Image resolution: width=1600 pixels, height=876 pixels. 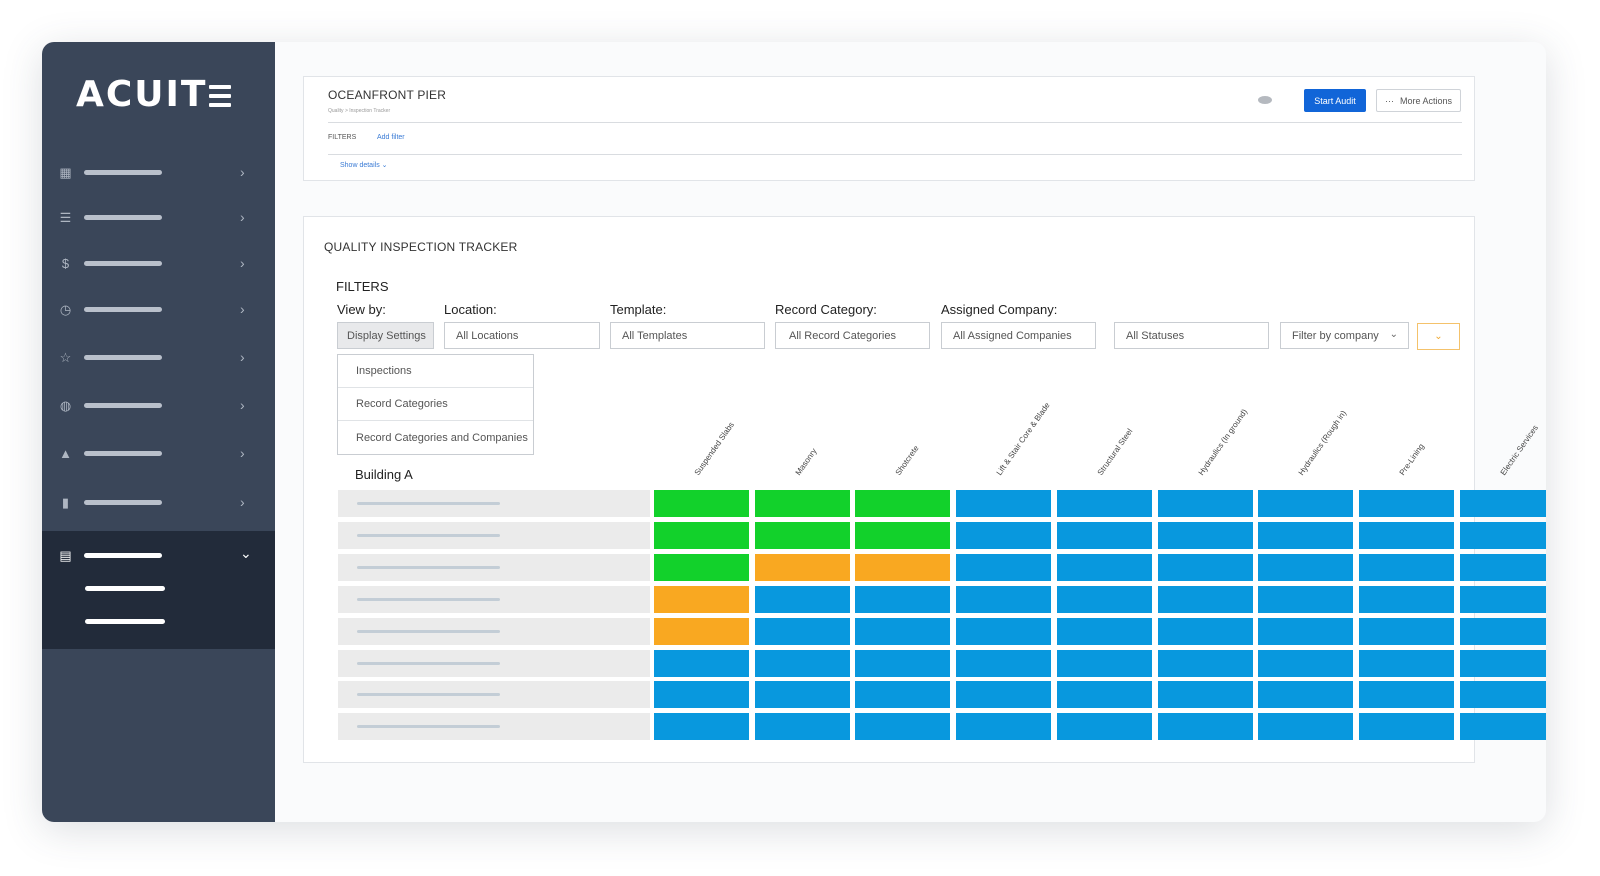 What do you see at coordinates (522, 335) in the screenshot?
I see `location-select: All Locations` at bounding box center [522, 335].